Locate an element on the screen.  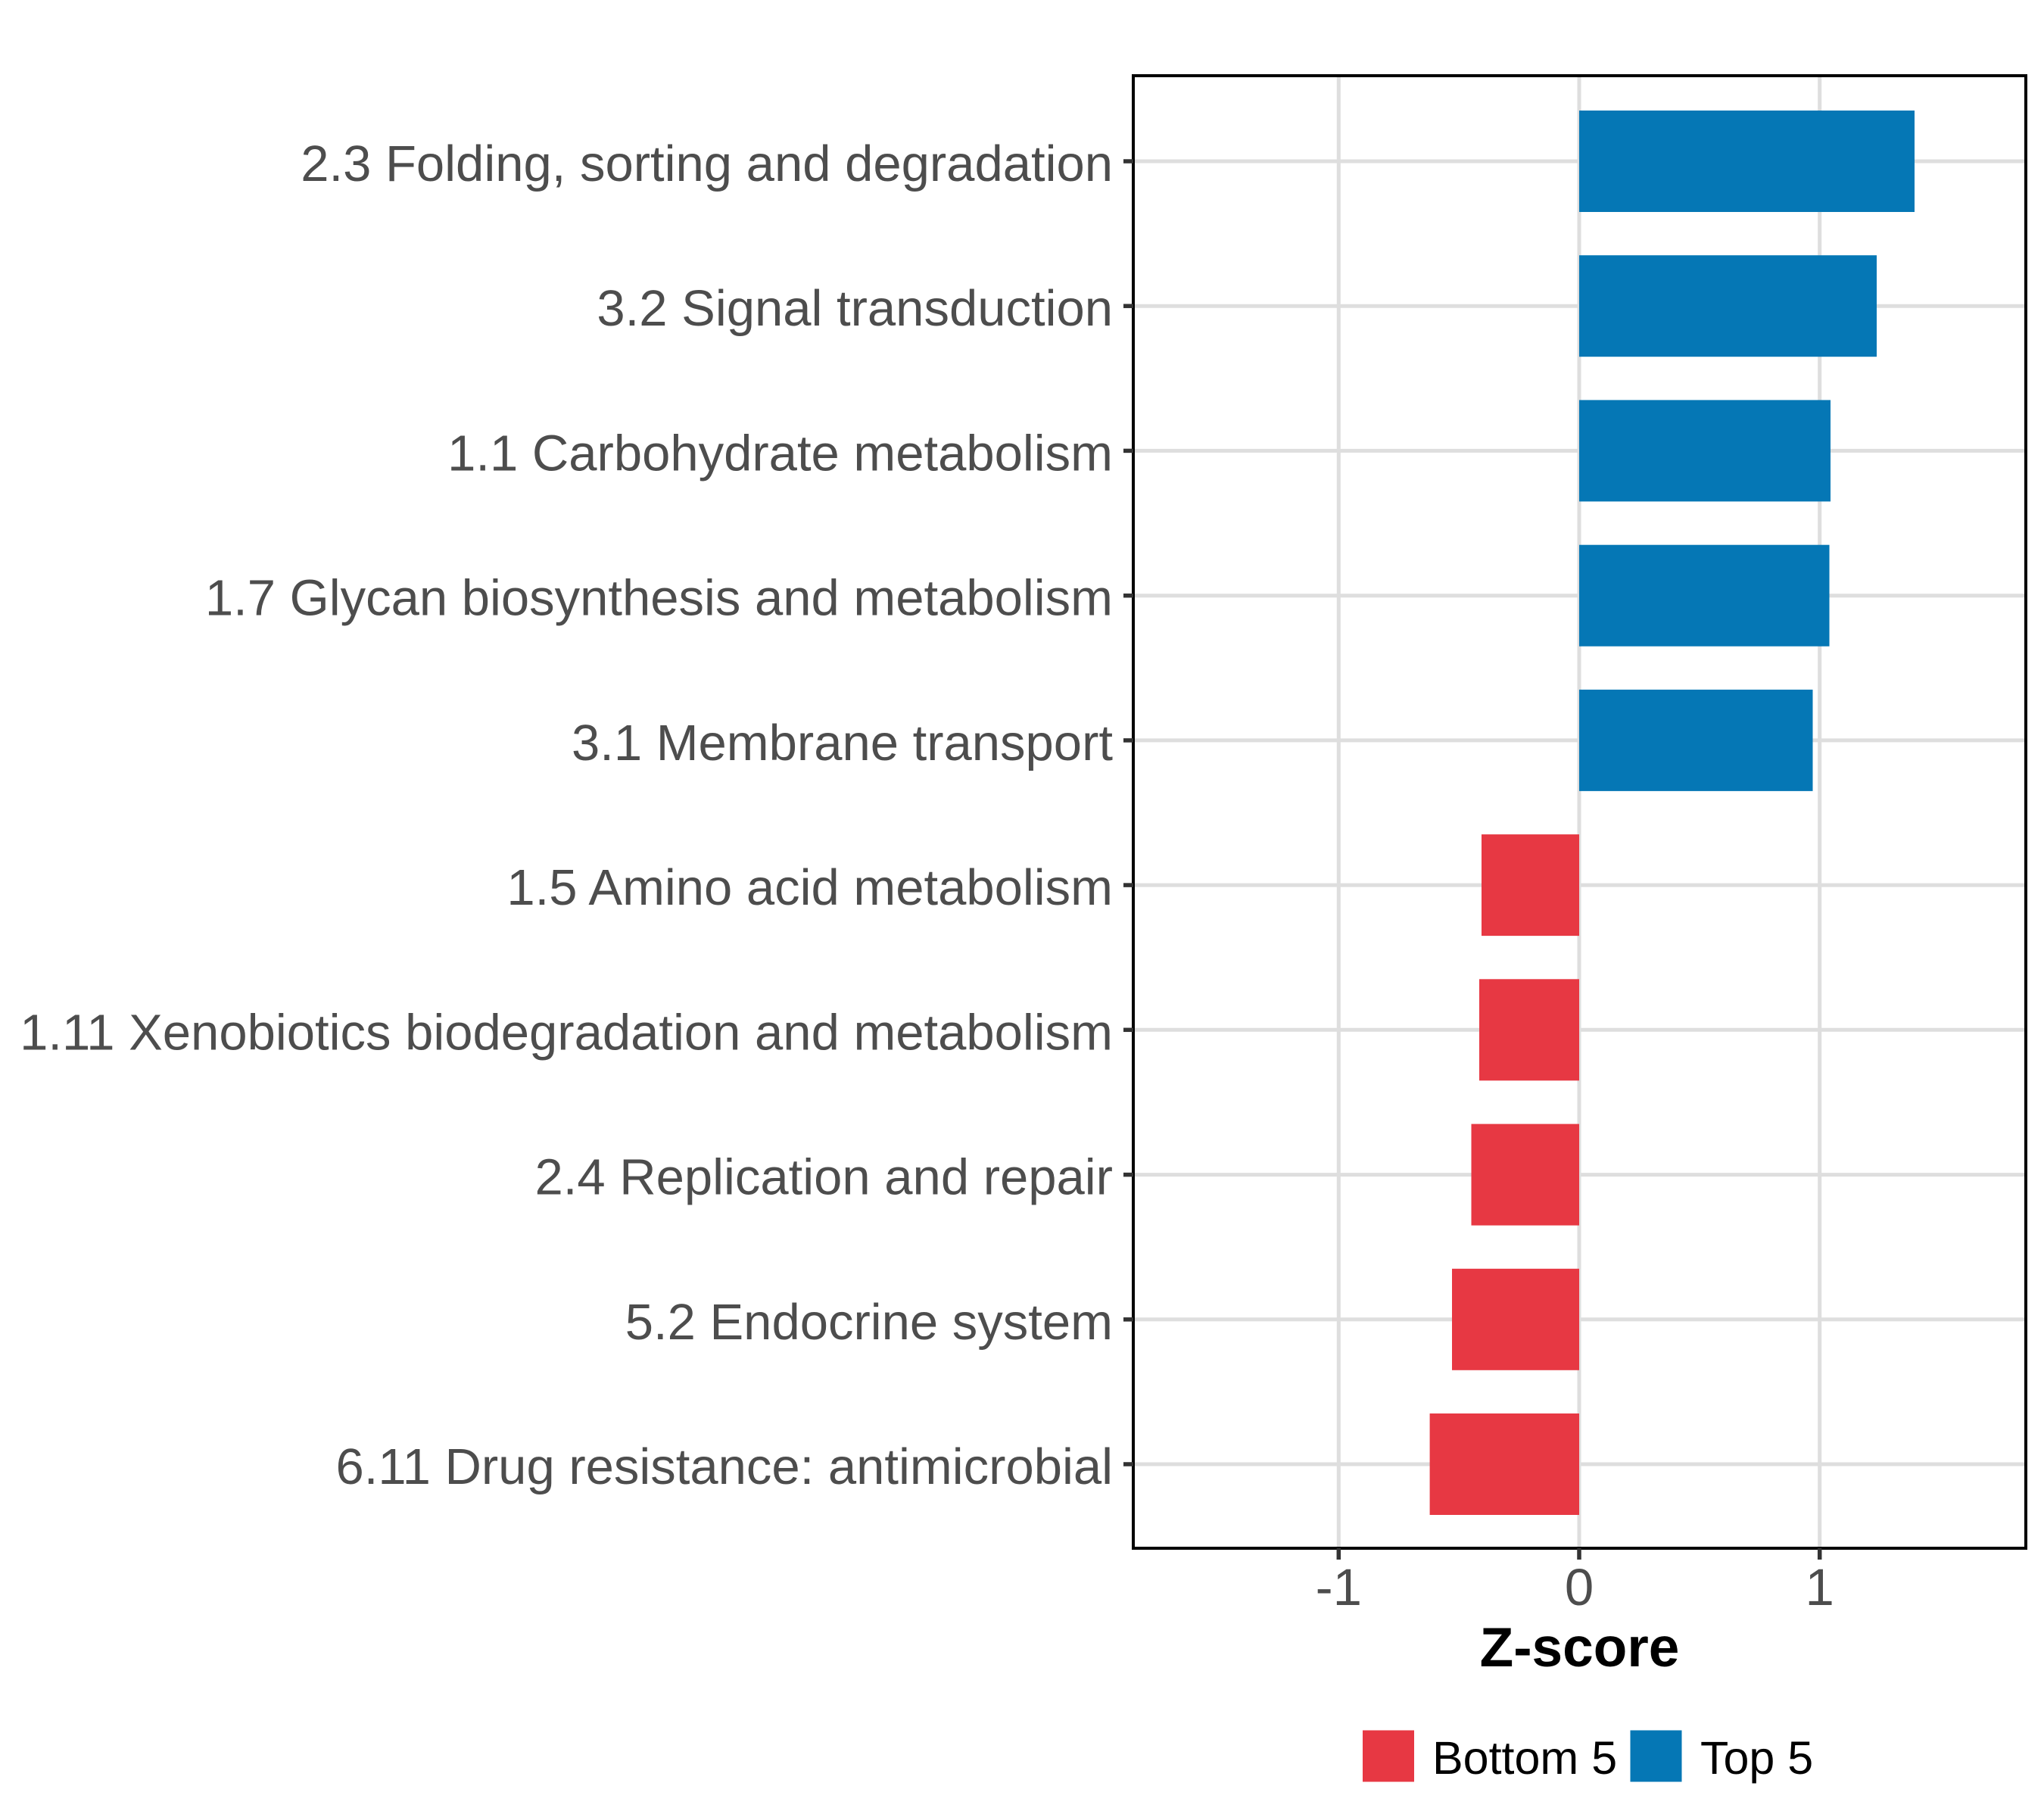
svg-text: 3.2 Signal transduction is located at coordinates (855, 308).